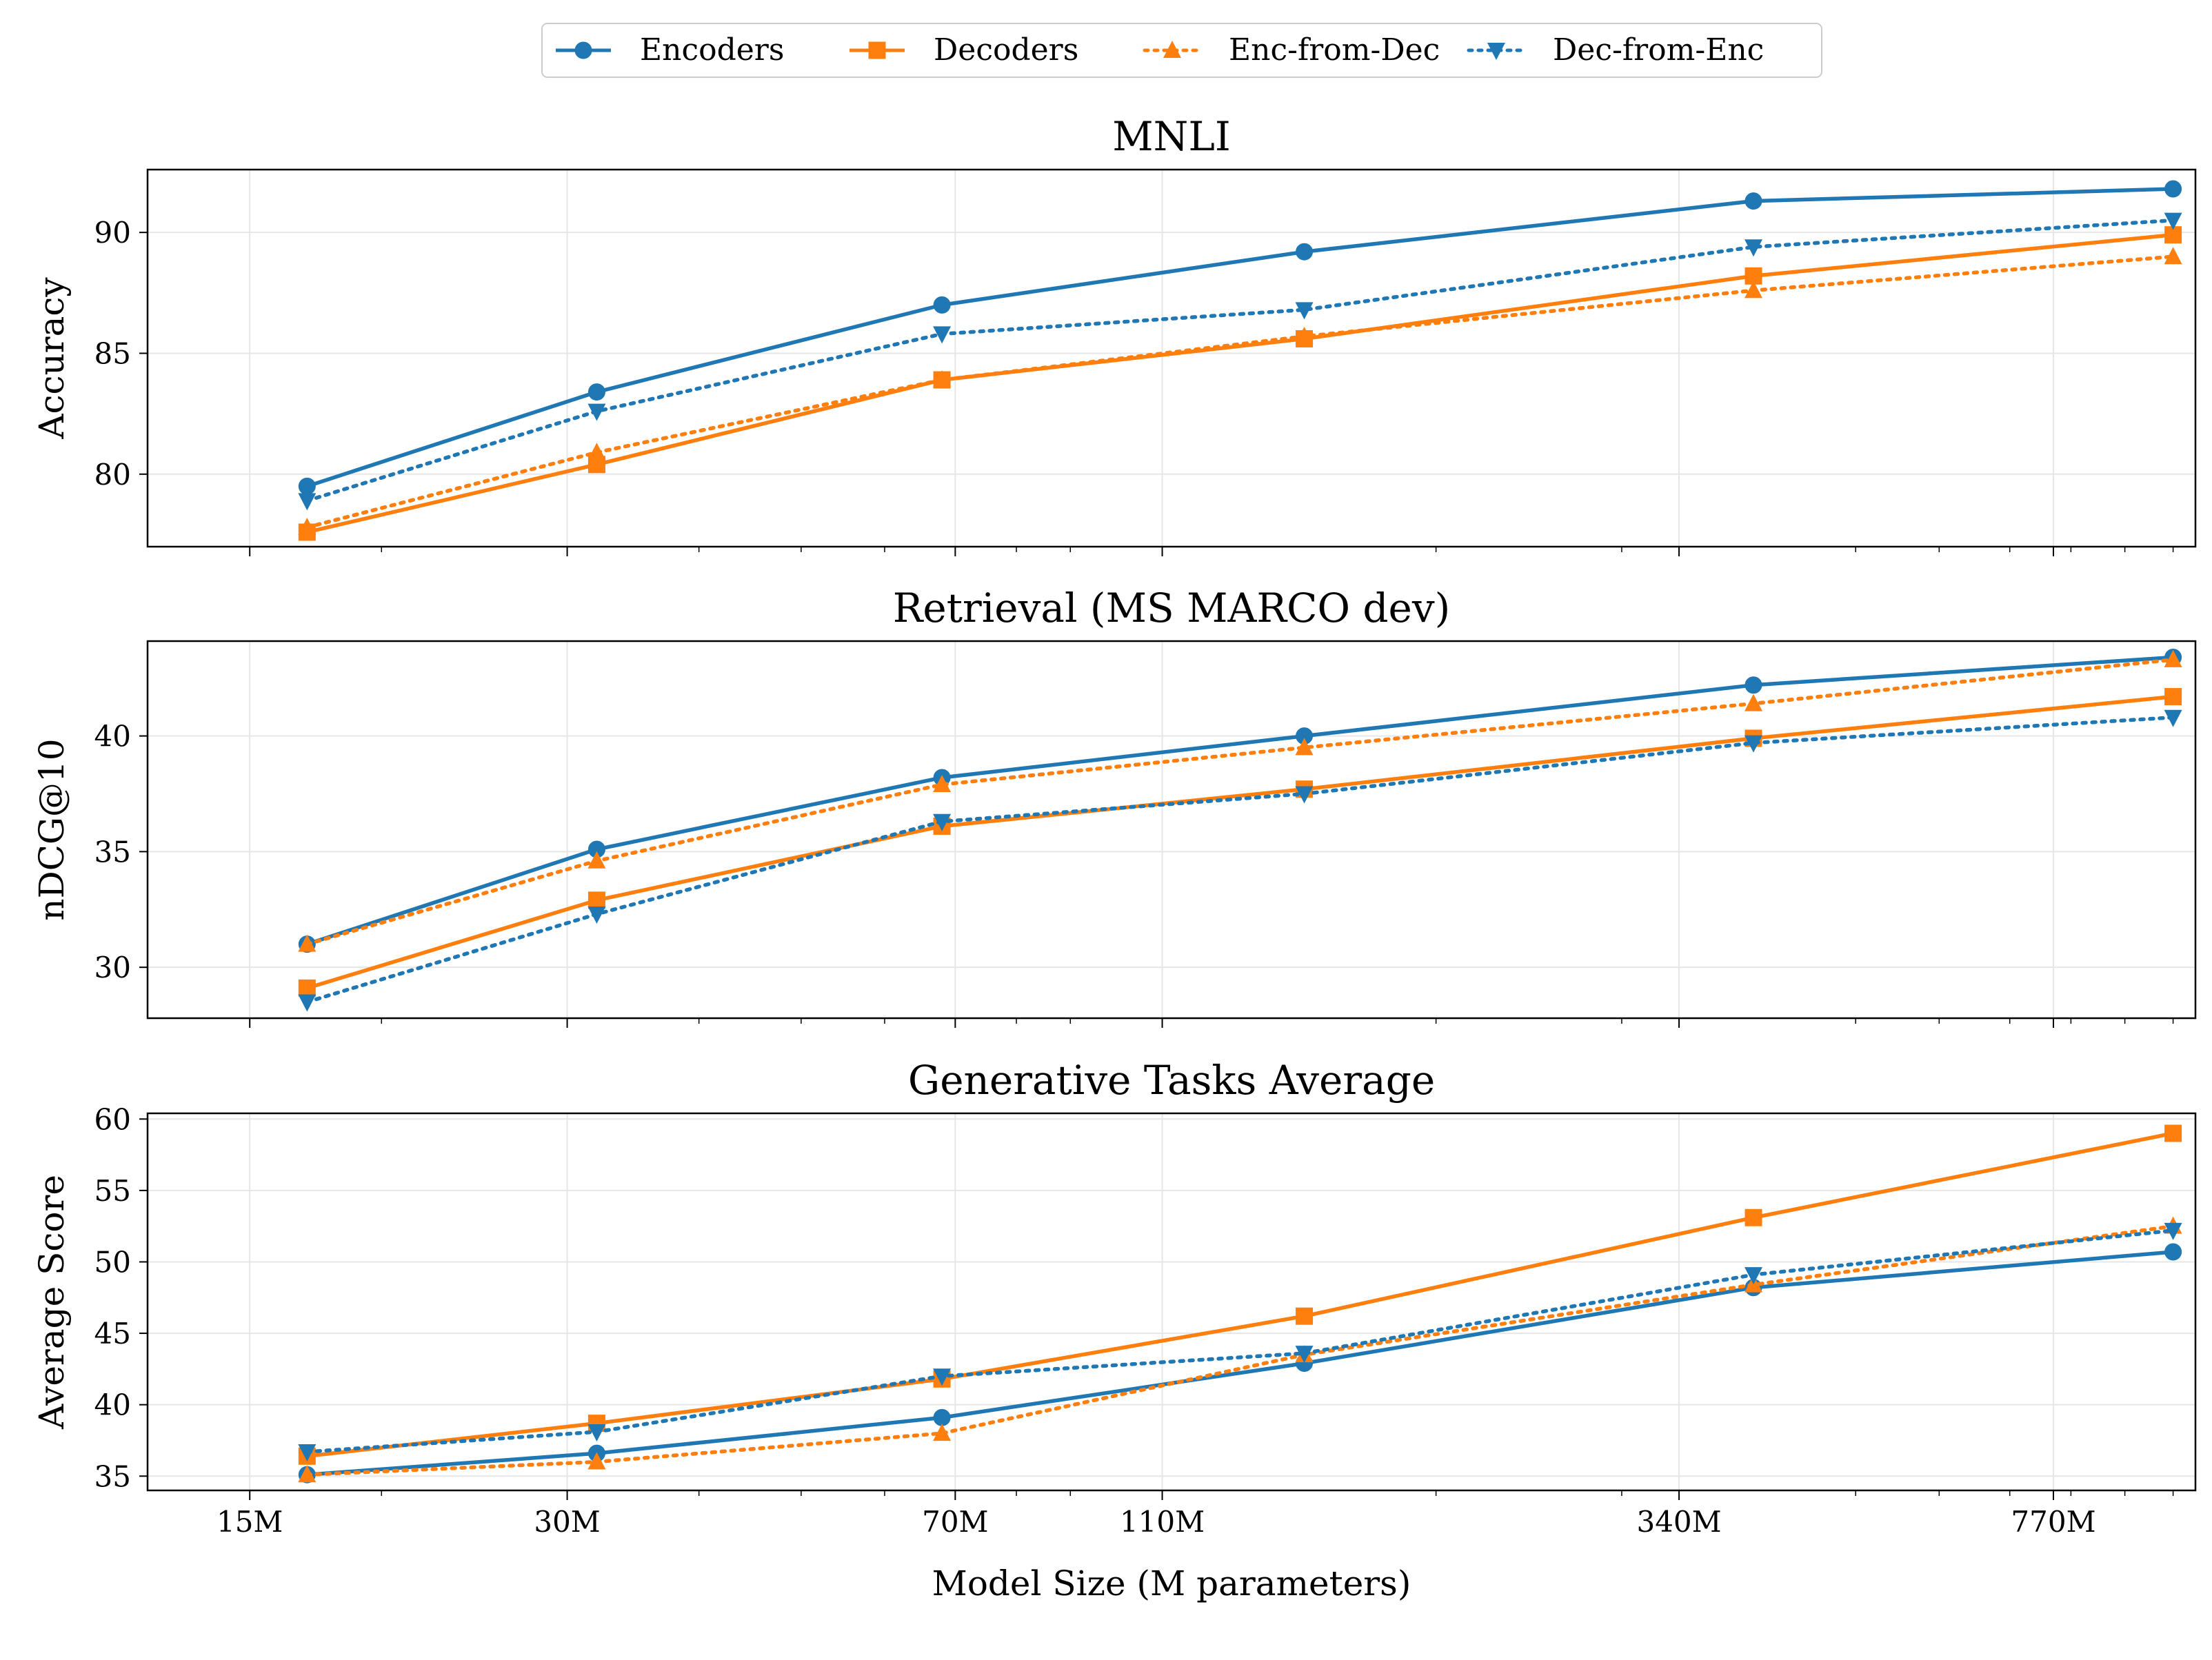 This screenshot has width=2212, height=1660. I want to click on legend-label: Encoders, so click(712, 50).